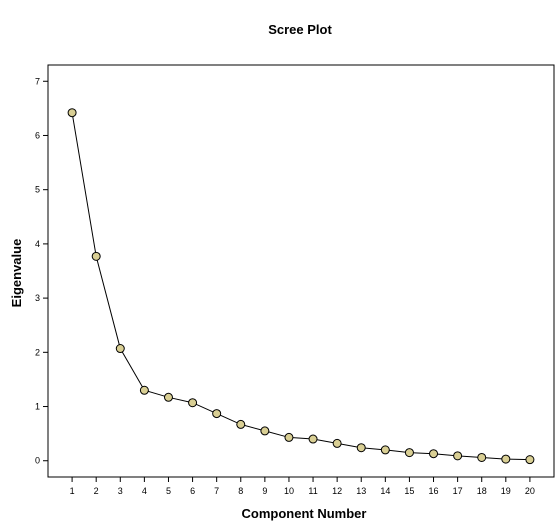 This screenshot has width=555, height=521. What do you see at coordinates (37, 461) in the screenshot?
I see `y-tick-label: 0` at bounding box center [37, 461].